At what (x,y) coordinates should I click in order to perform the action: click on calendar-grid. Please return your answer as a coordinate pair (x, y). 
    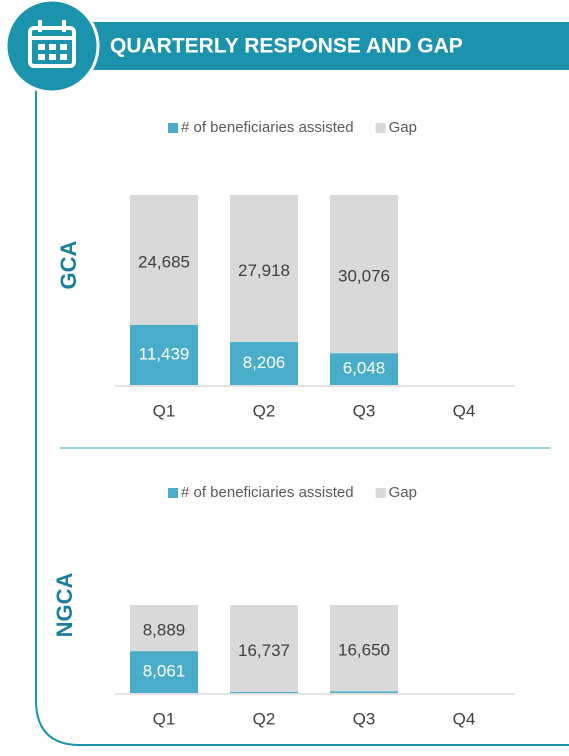
    Looking at the image, I should click on (52, 52).